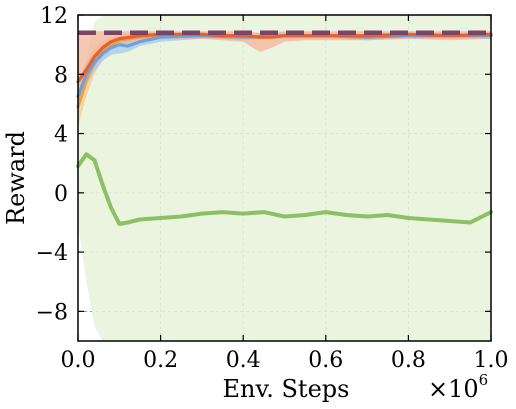  What do you see at coordinates (453, 389) in the screenshot?
I see `x-multiplier-base: ×10` at bounding box center [453, 389].